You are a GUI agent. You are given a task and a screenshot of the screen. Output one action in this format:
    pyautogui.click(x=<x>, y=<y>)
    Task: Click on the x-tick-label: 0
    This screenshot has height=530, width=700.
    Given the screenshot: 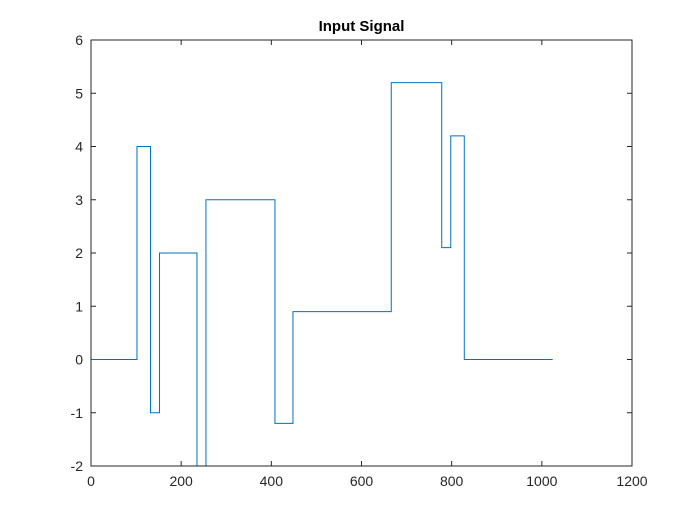 What is the action you would take?
    pyautogui.click(x=91, y=481)
    